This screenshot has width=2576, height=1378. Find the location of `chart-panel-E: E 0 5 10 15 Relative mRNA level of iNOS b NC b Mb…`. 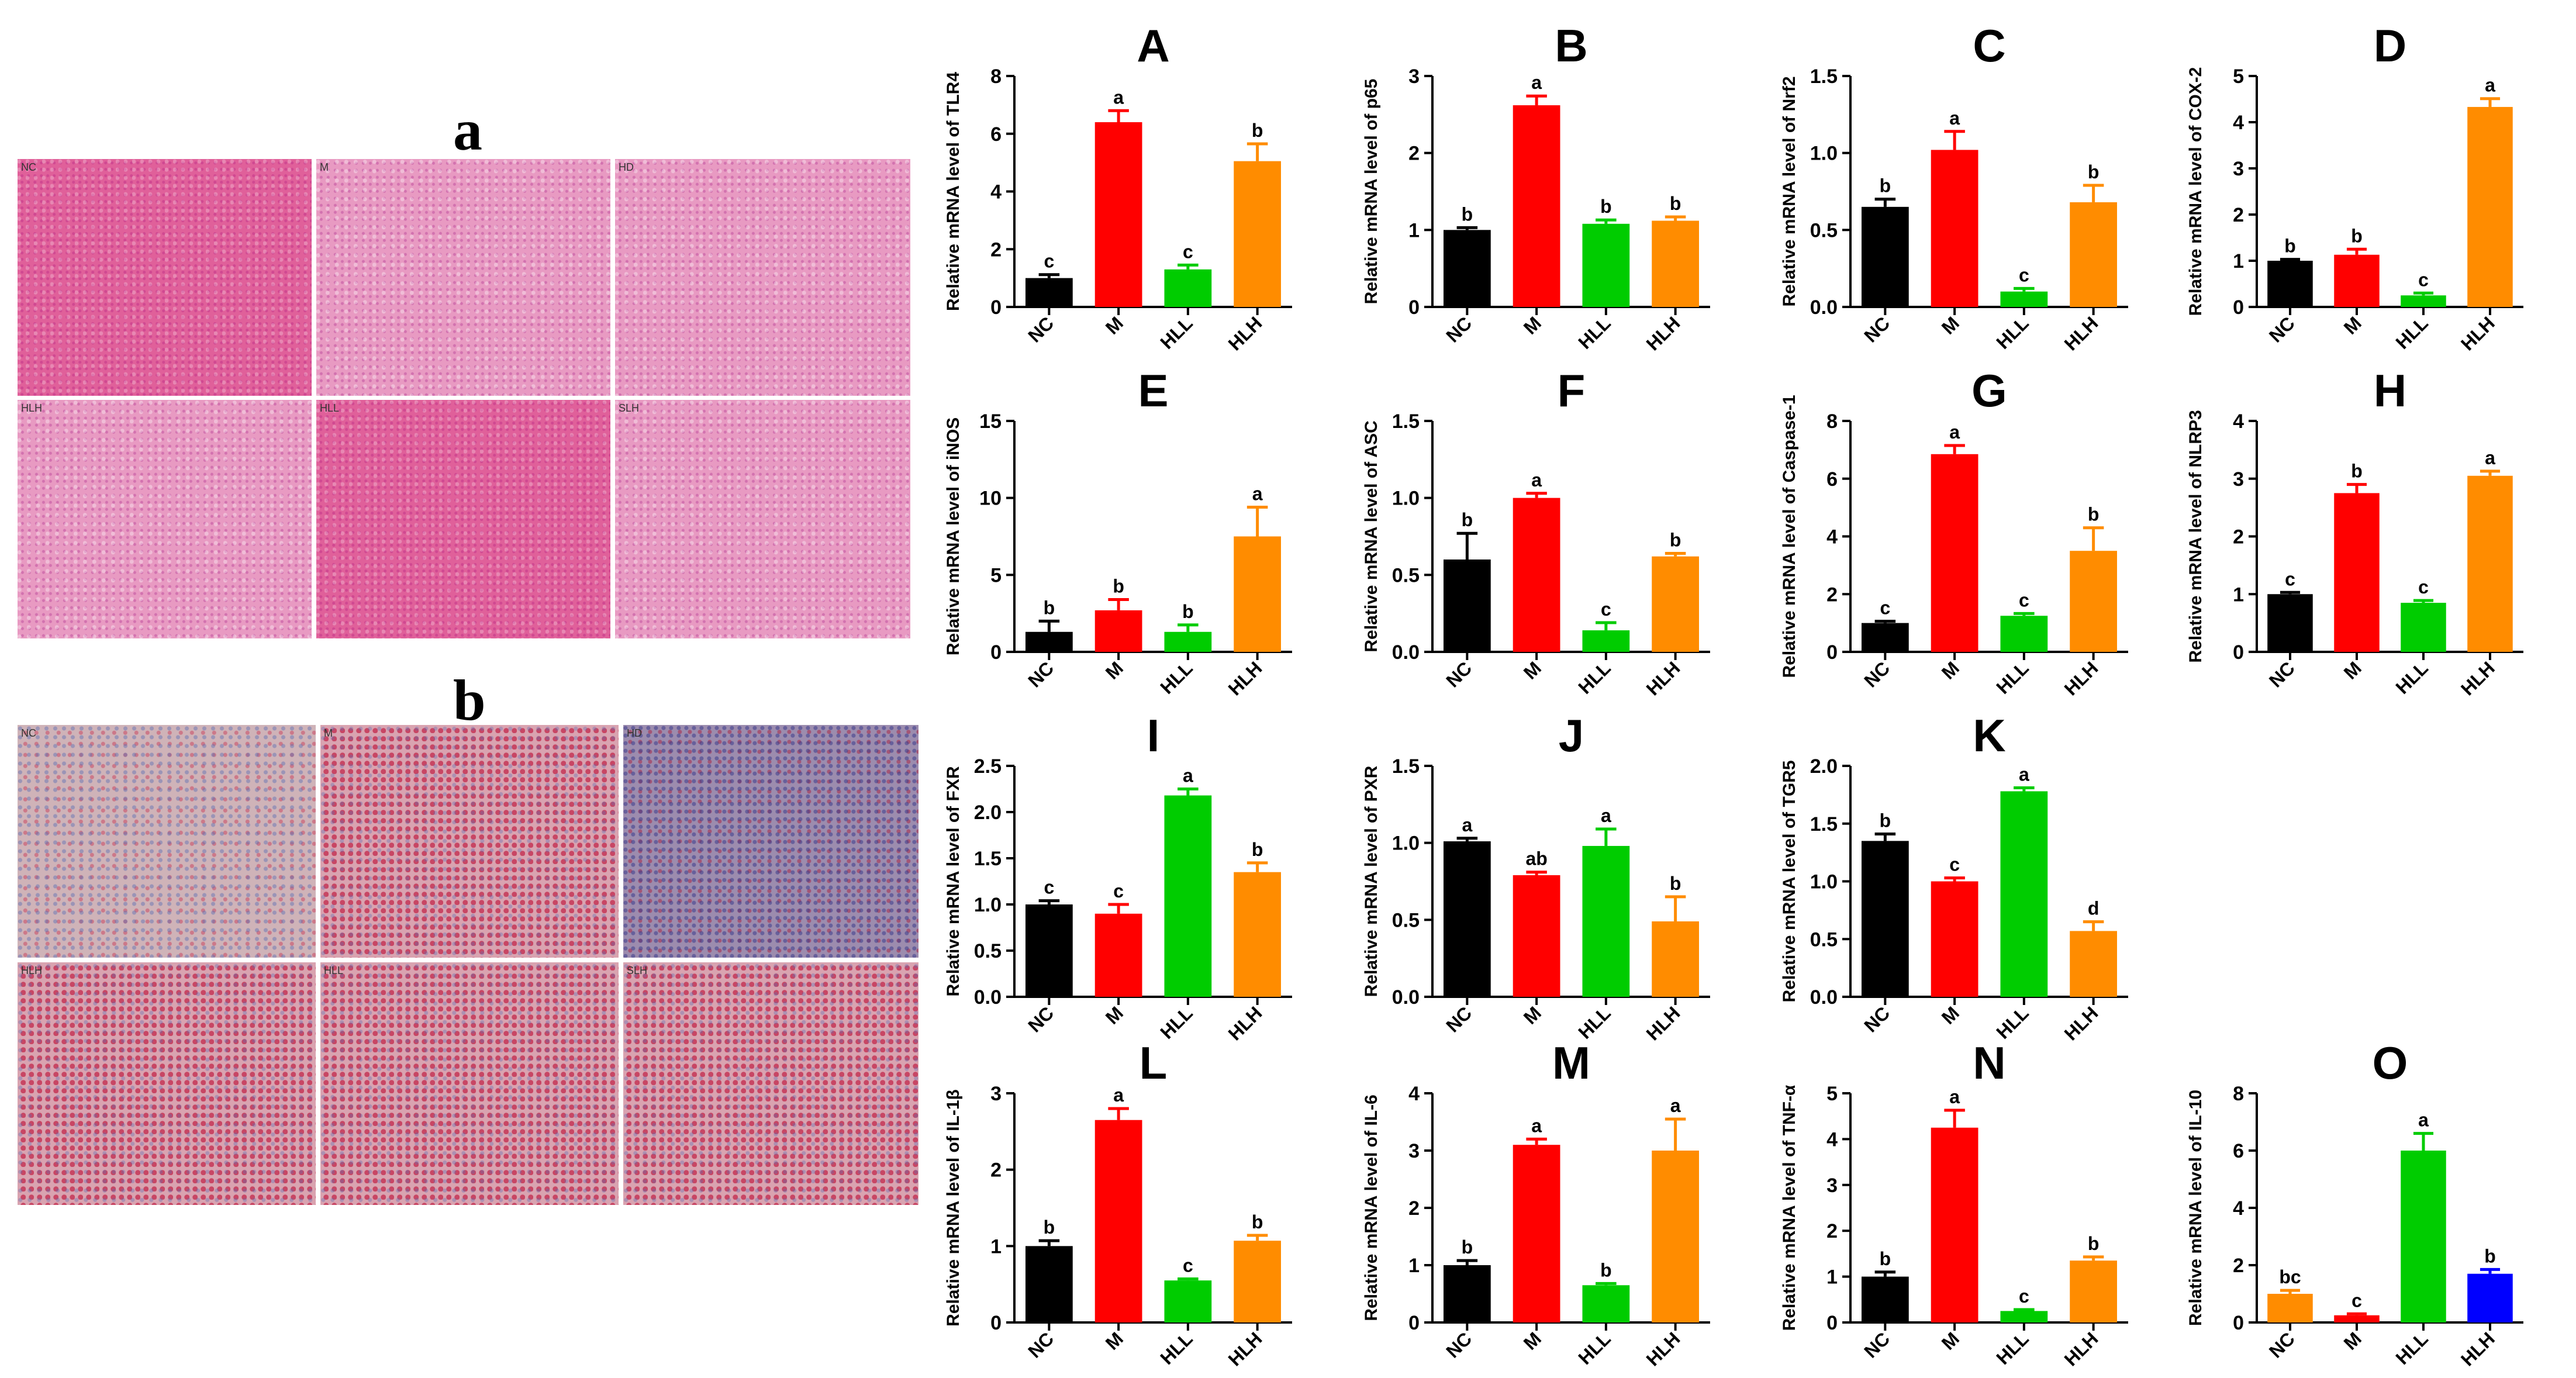

chart-panel-E: E 0 5 10 15 Relative mRNA level of iNOS b NC b Mb… is located at coordinates (1118, 532).